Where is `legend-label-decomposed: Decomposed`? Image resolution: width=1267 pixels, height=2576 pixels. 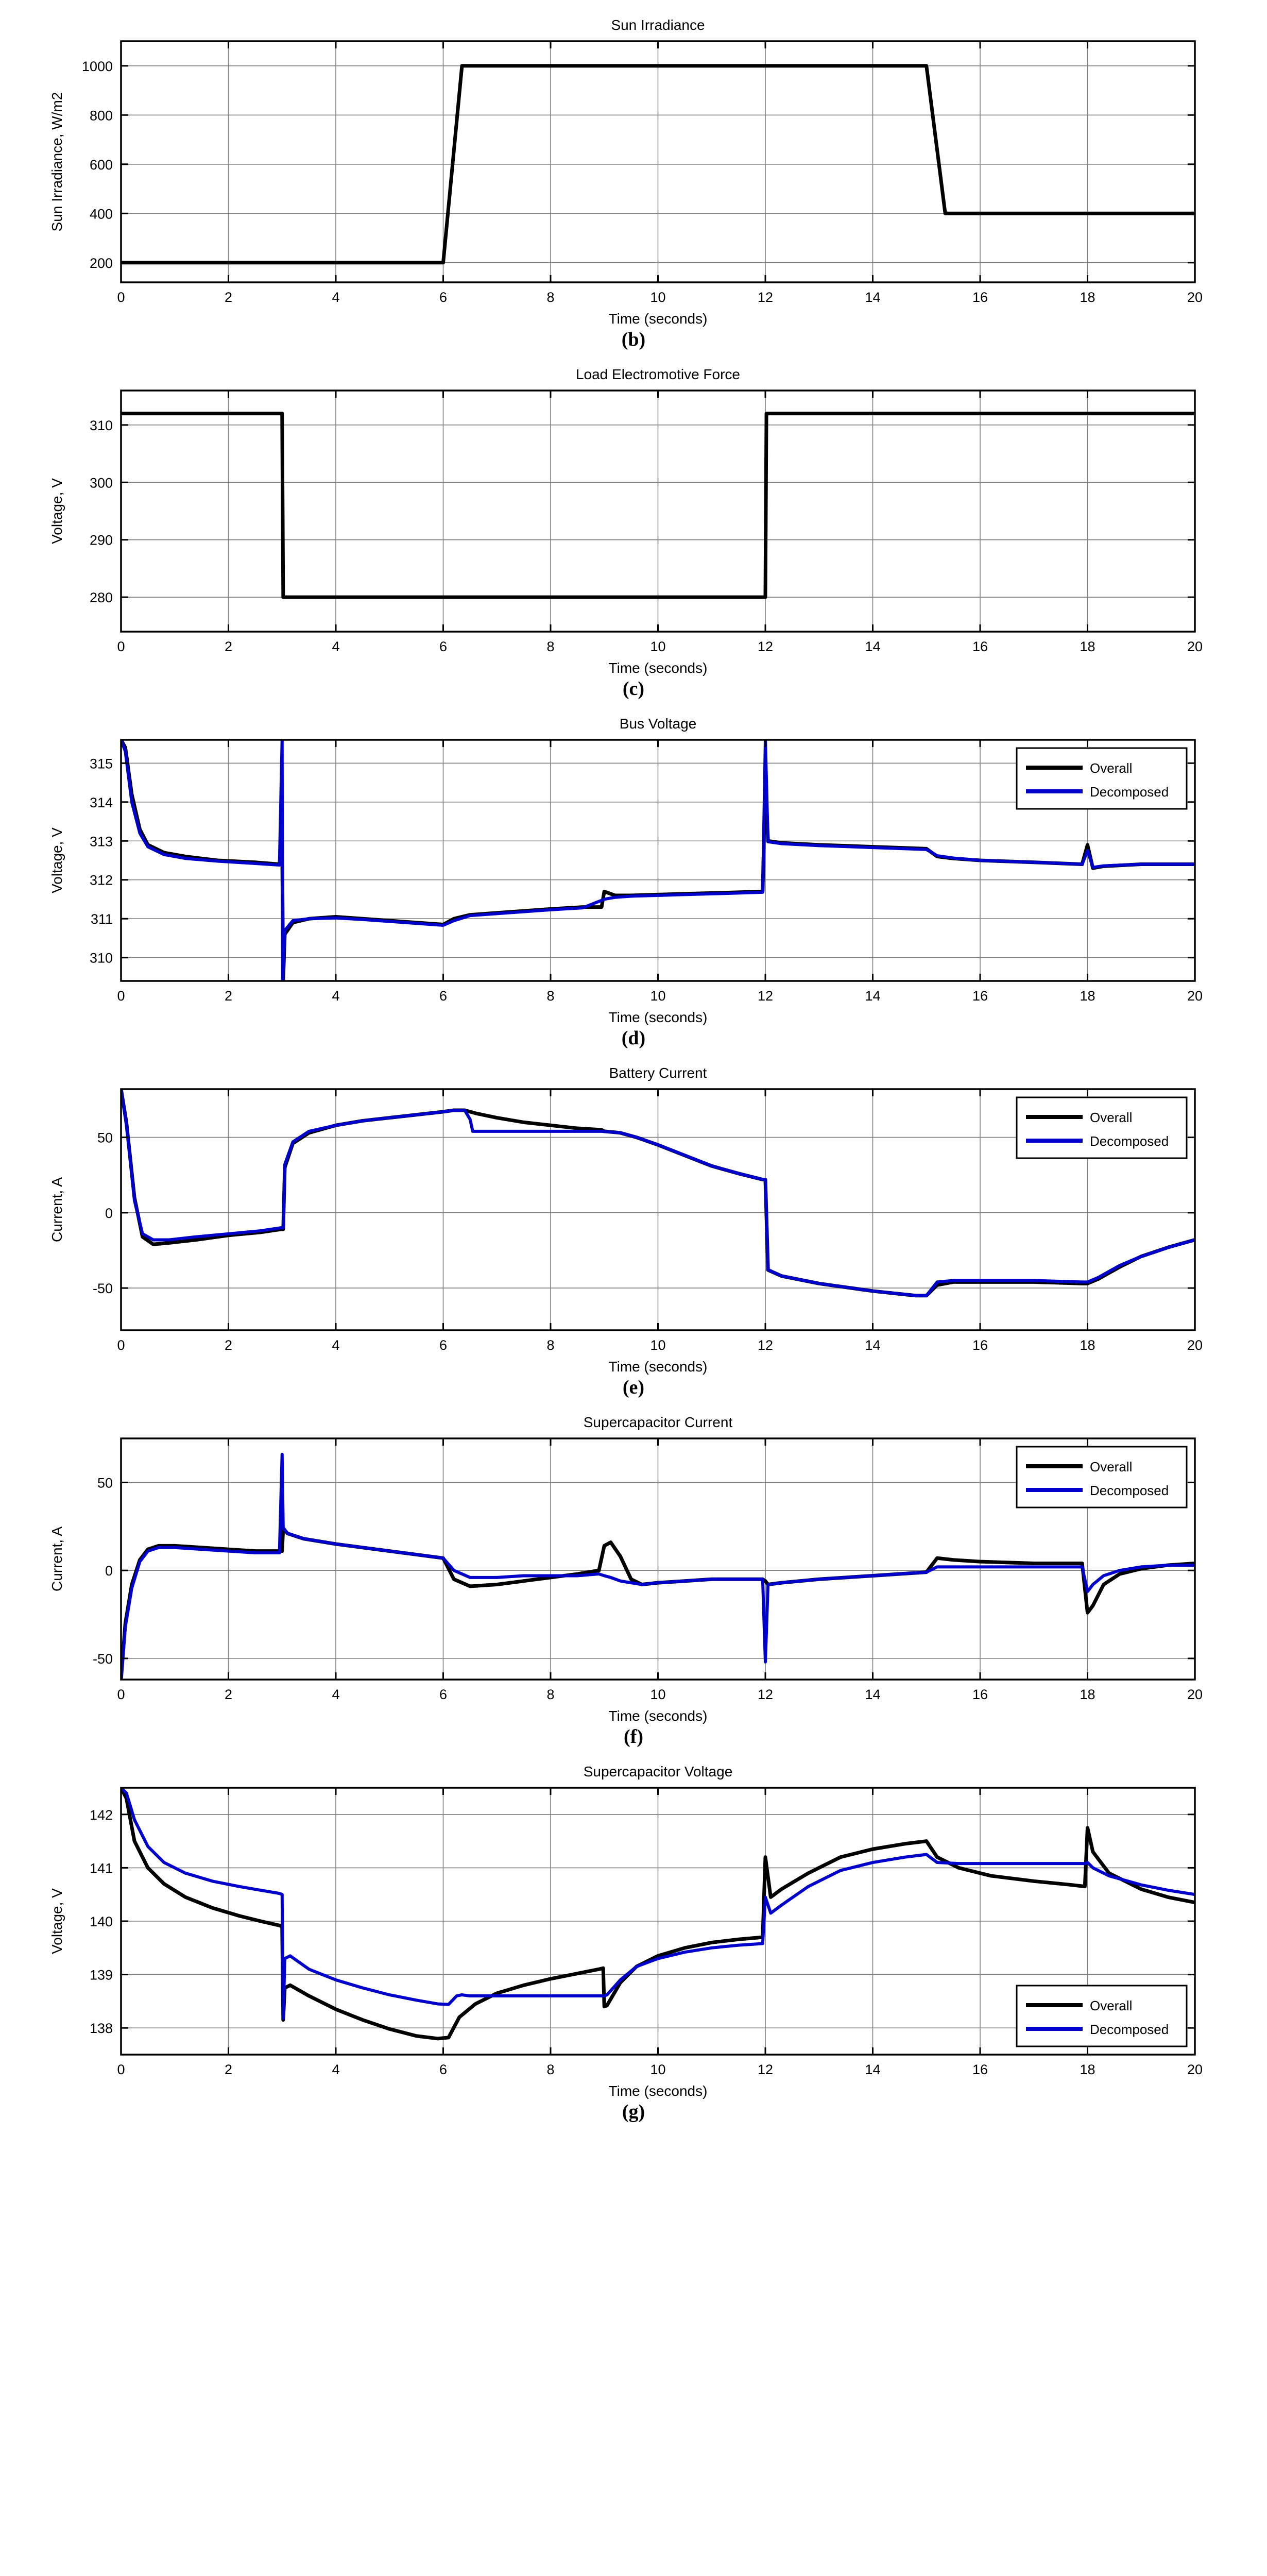 legend-label-decomposed: Decomposed is located at coordinates (1129, 1490).